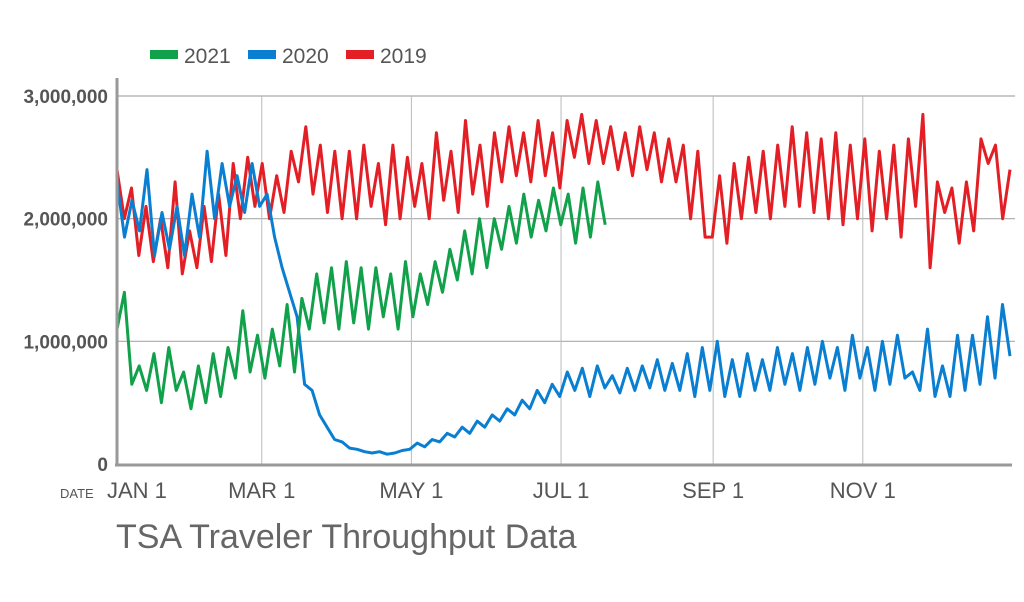 This screenshot has width=1024, height=602. Describe the element at coordinates (102, 465) in the screenshot. I see `y-tick-label: 0` at that location.